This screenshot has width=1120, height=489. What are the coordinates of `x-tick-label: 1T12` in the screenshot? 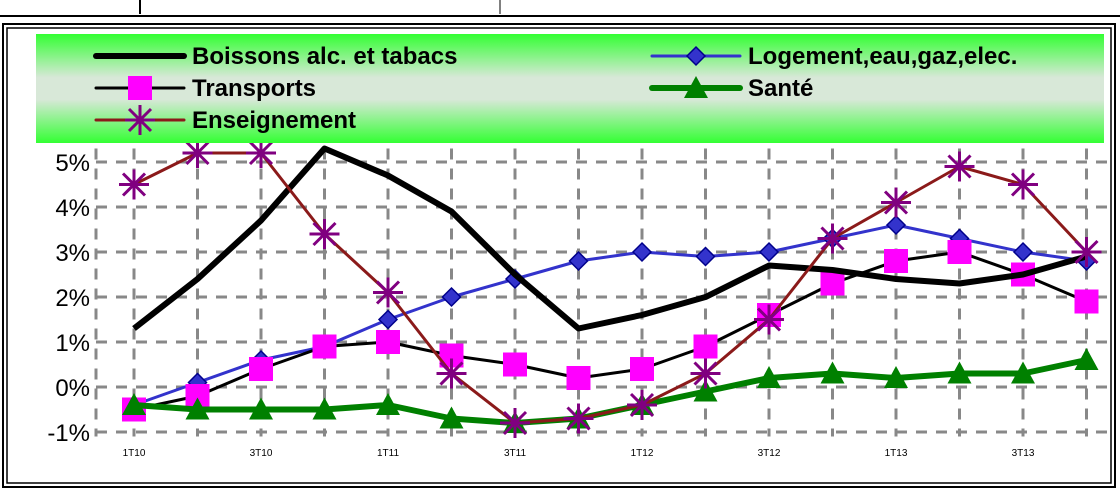 It's located at (642, 453).